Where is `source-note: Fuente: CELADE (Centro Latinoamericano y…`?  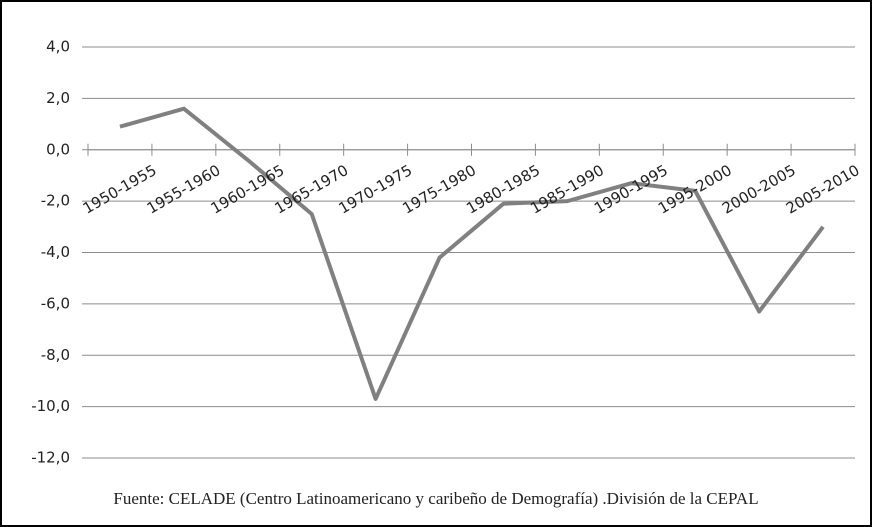 source-note: Fuente: CELADE (Centro Latinoamericano y… is located at coordinates (435, 498).